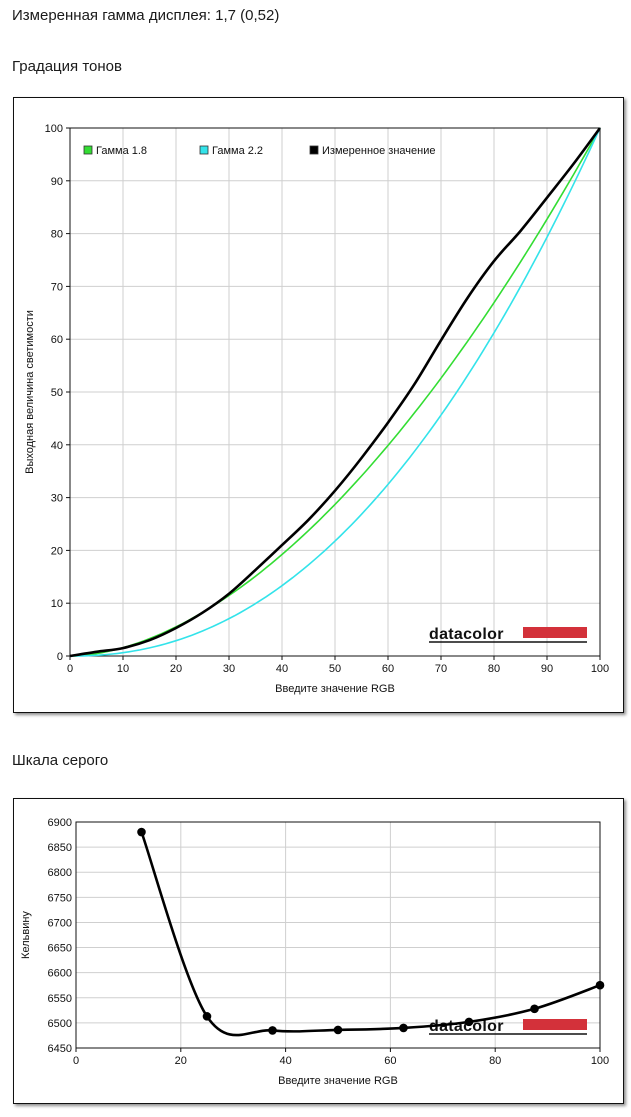 Image resolution: width=631 pixels, height=1117 pixels. What do you see at coordinates (67, 66) in the screenshot?
I see `tone-gradation-title: Градация тонов` at bounding box center [67, 66].